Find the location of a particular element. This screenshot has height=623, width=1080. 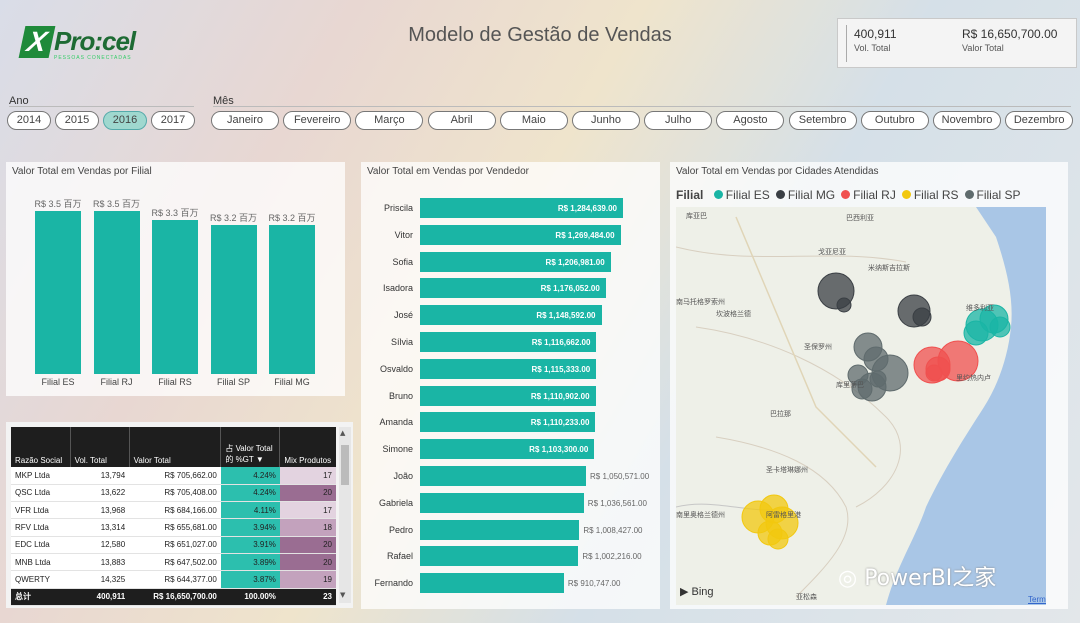

vendedor-value: R$ 1,206,981.00 is located at coordinates (575, 262).